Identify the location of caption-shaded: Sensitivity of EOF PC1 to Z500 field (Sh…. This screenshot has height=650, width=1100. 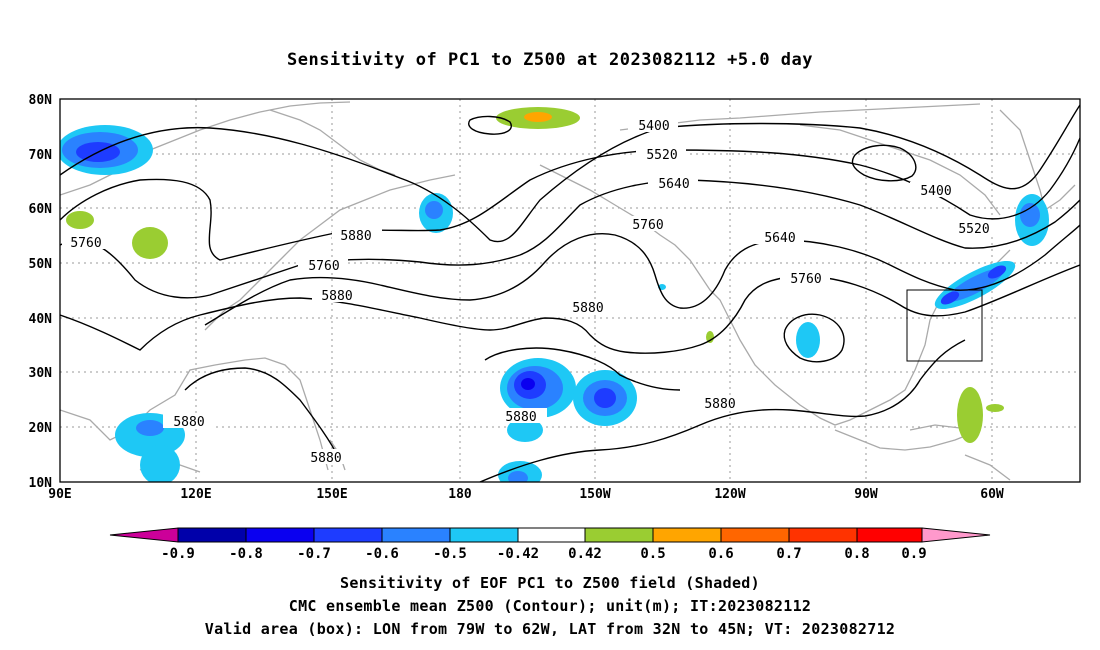
(550, 583).